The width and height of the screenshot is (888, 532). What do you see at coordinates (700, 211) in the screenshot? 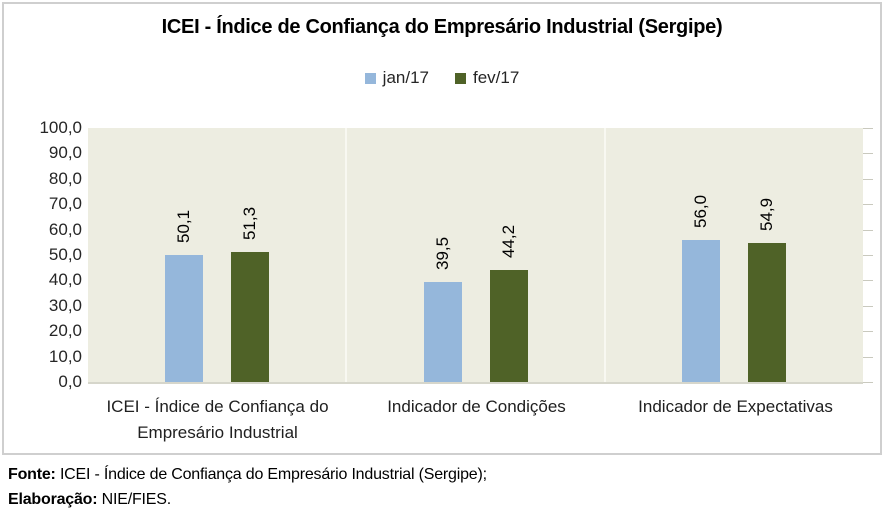
I see `bar-value-label: 56,0` at bounding box center [700, 211].